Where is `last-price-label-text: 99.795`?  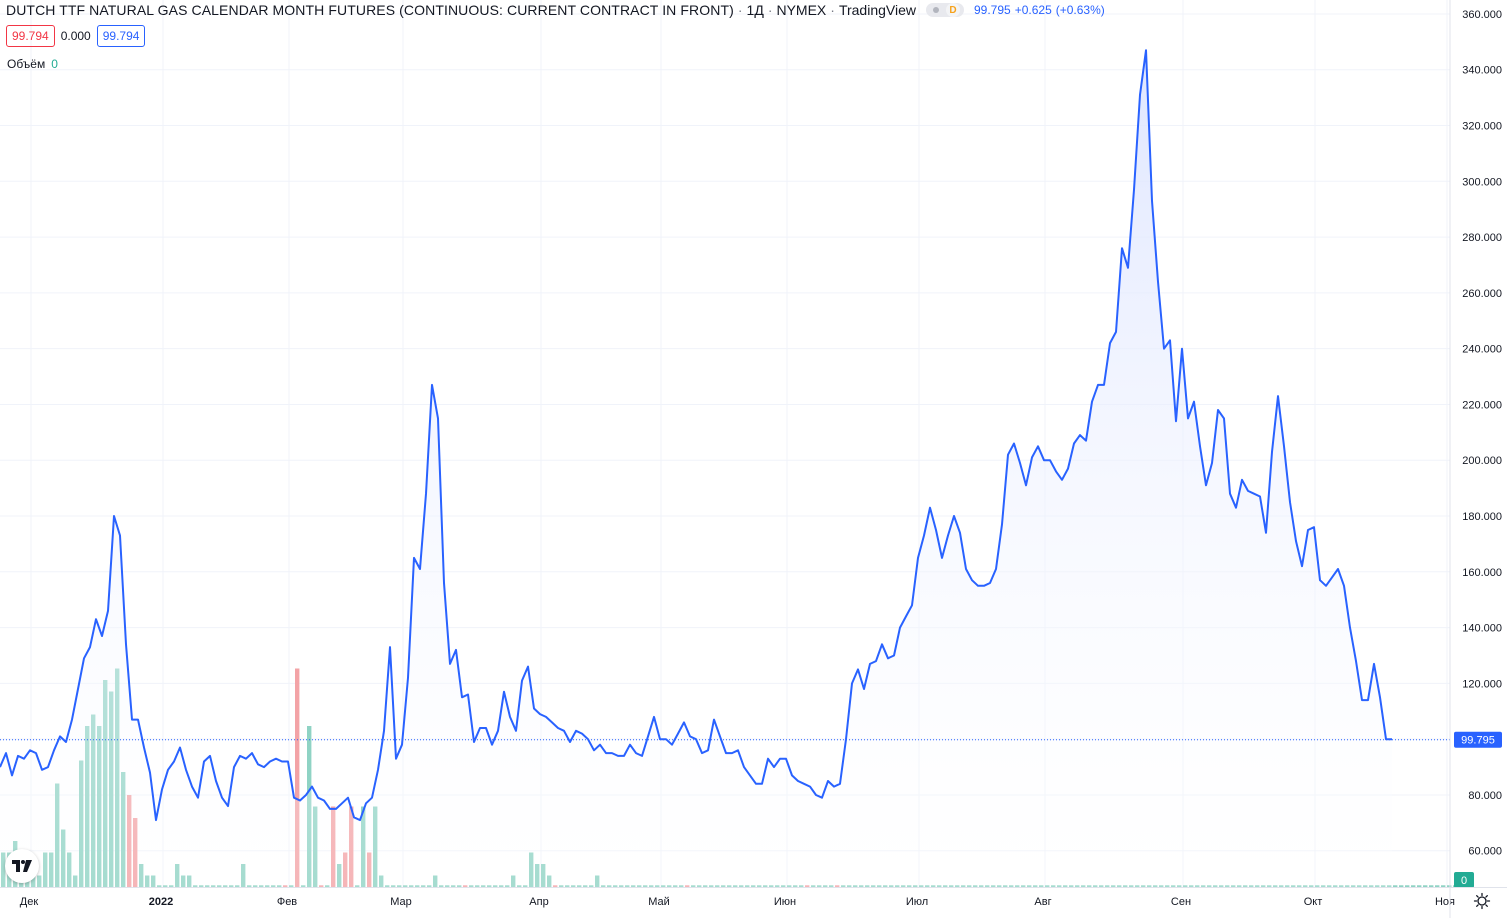
last-price-label-text: 99.795 is located at coordinates (1478, 741).